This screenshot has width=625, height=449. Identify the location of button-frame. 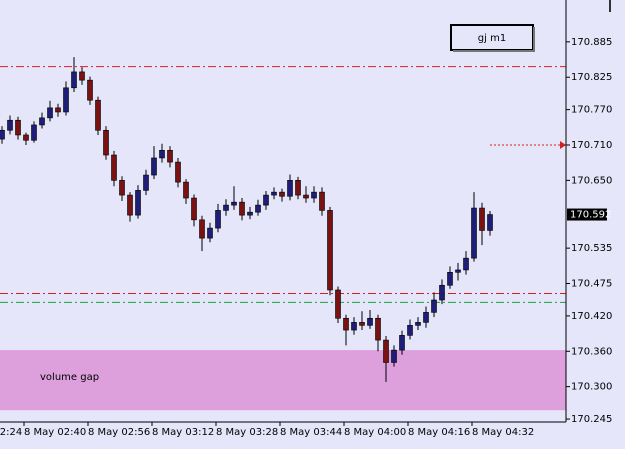
(492, 37).